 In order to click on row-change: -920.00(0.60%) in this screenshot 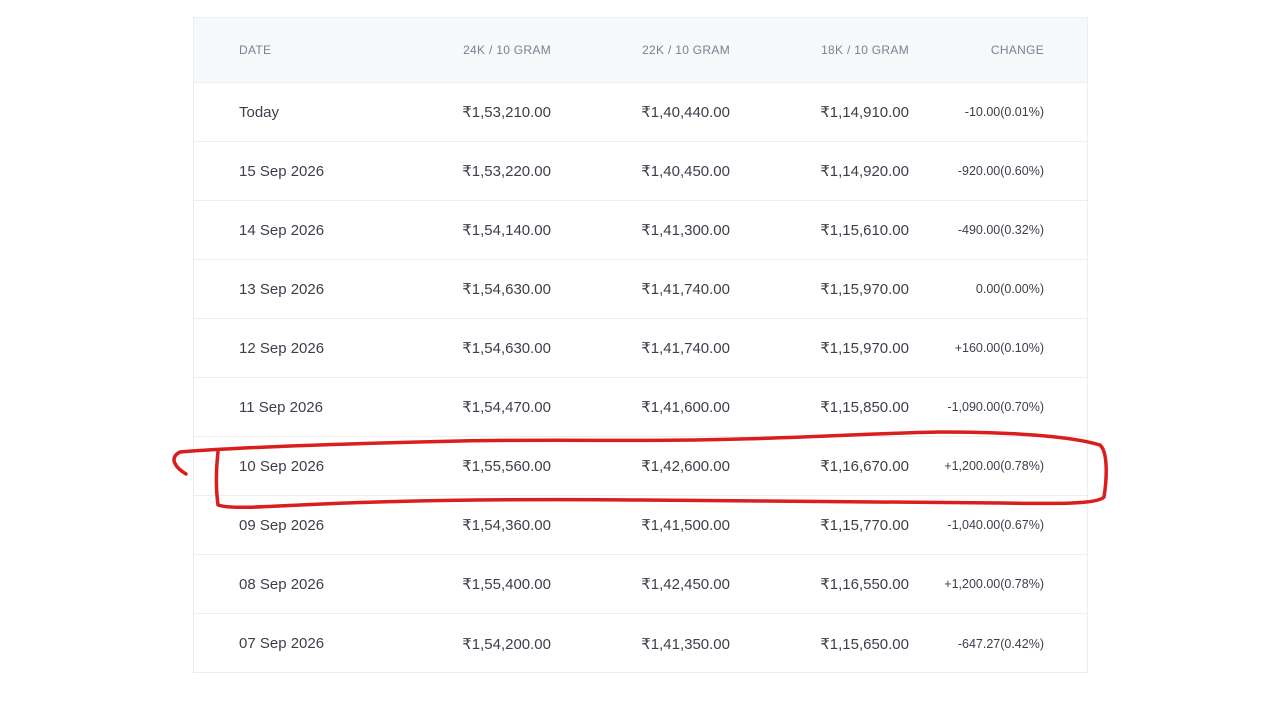, I will do `click(1000, 171)`.